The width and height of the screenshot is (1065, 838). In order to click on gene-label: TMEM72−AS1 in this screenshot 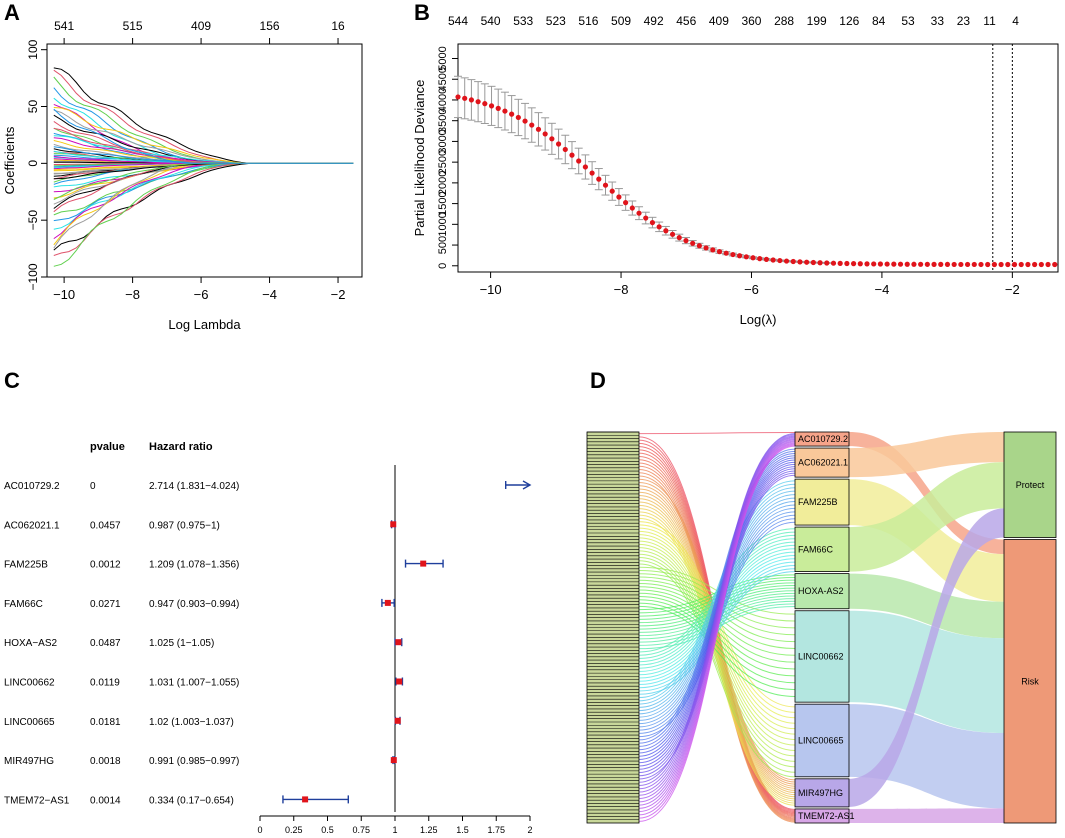, I will do `click(37, 800)`.